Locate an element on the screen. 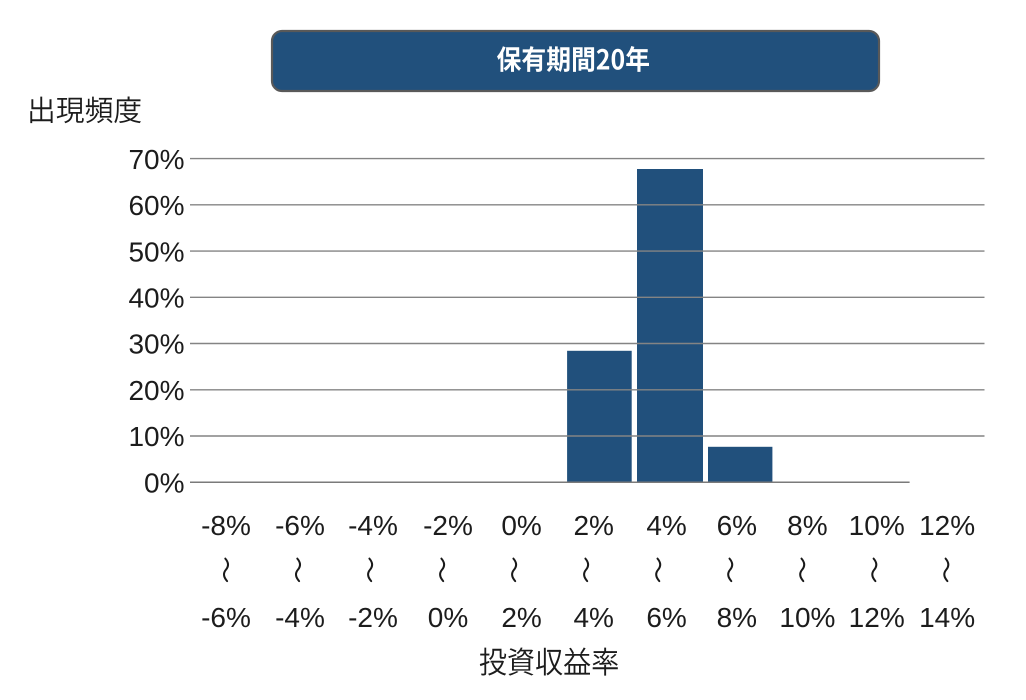 This screenshot has height=700, width=1026. svg-text: 30% is located at coordinates (156, 344).